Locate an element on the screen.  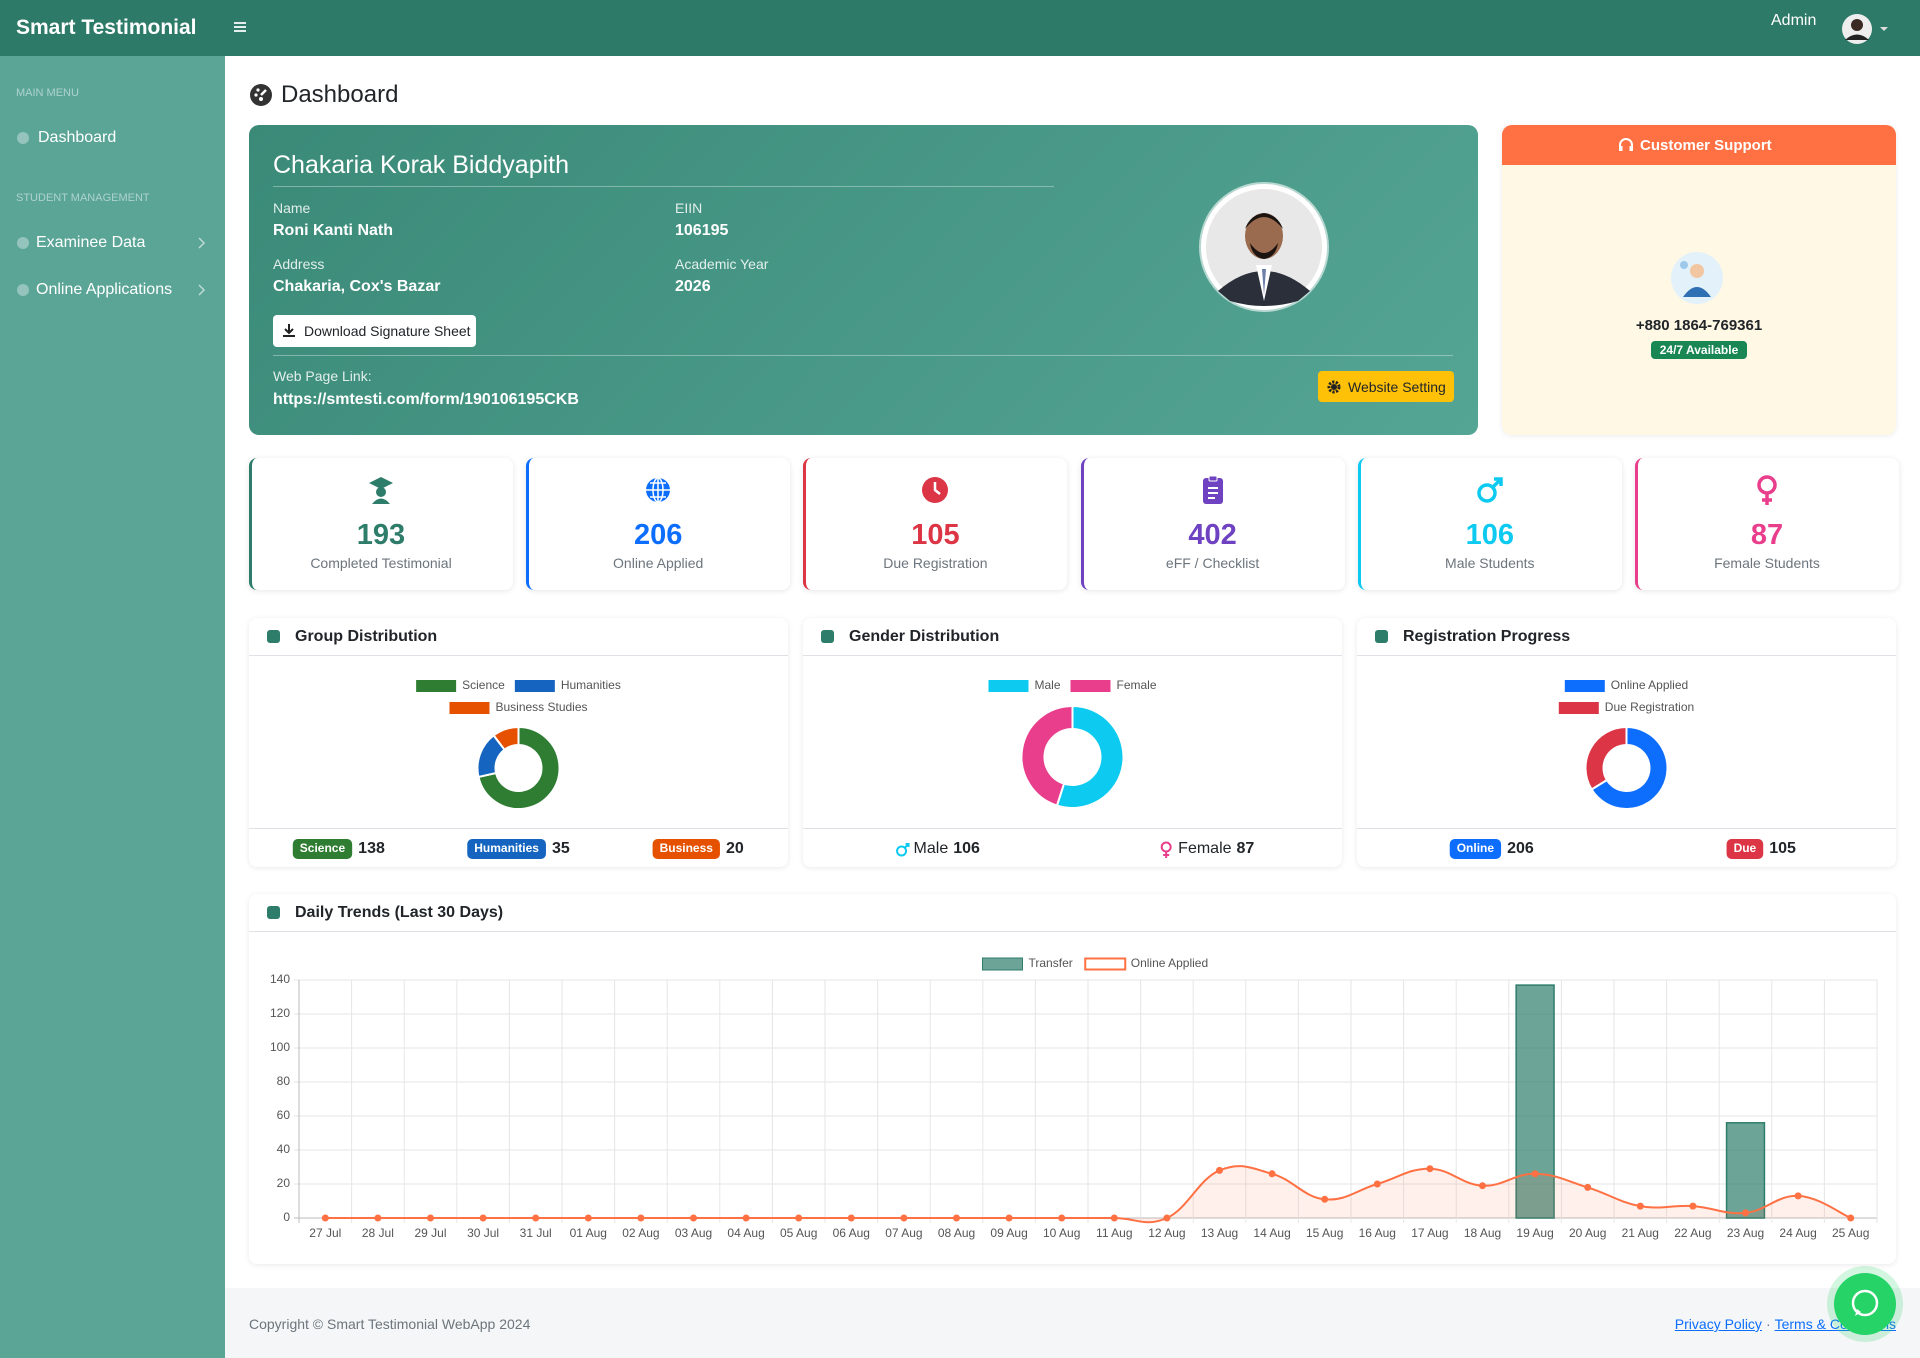
field-label: EIIN is located at coordinates (689, 208).